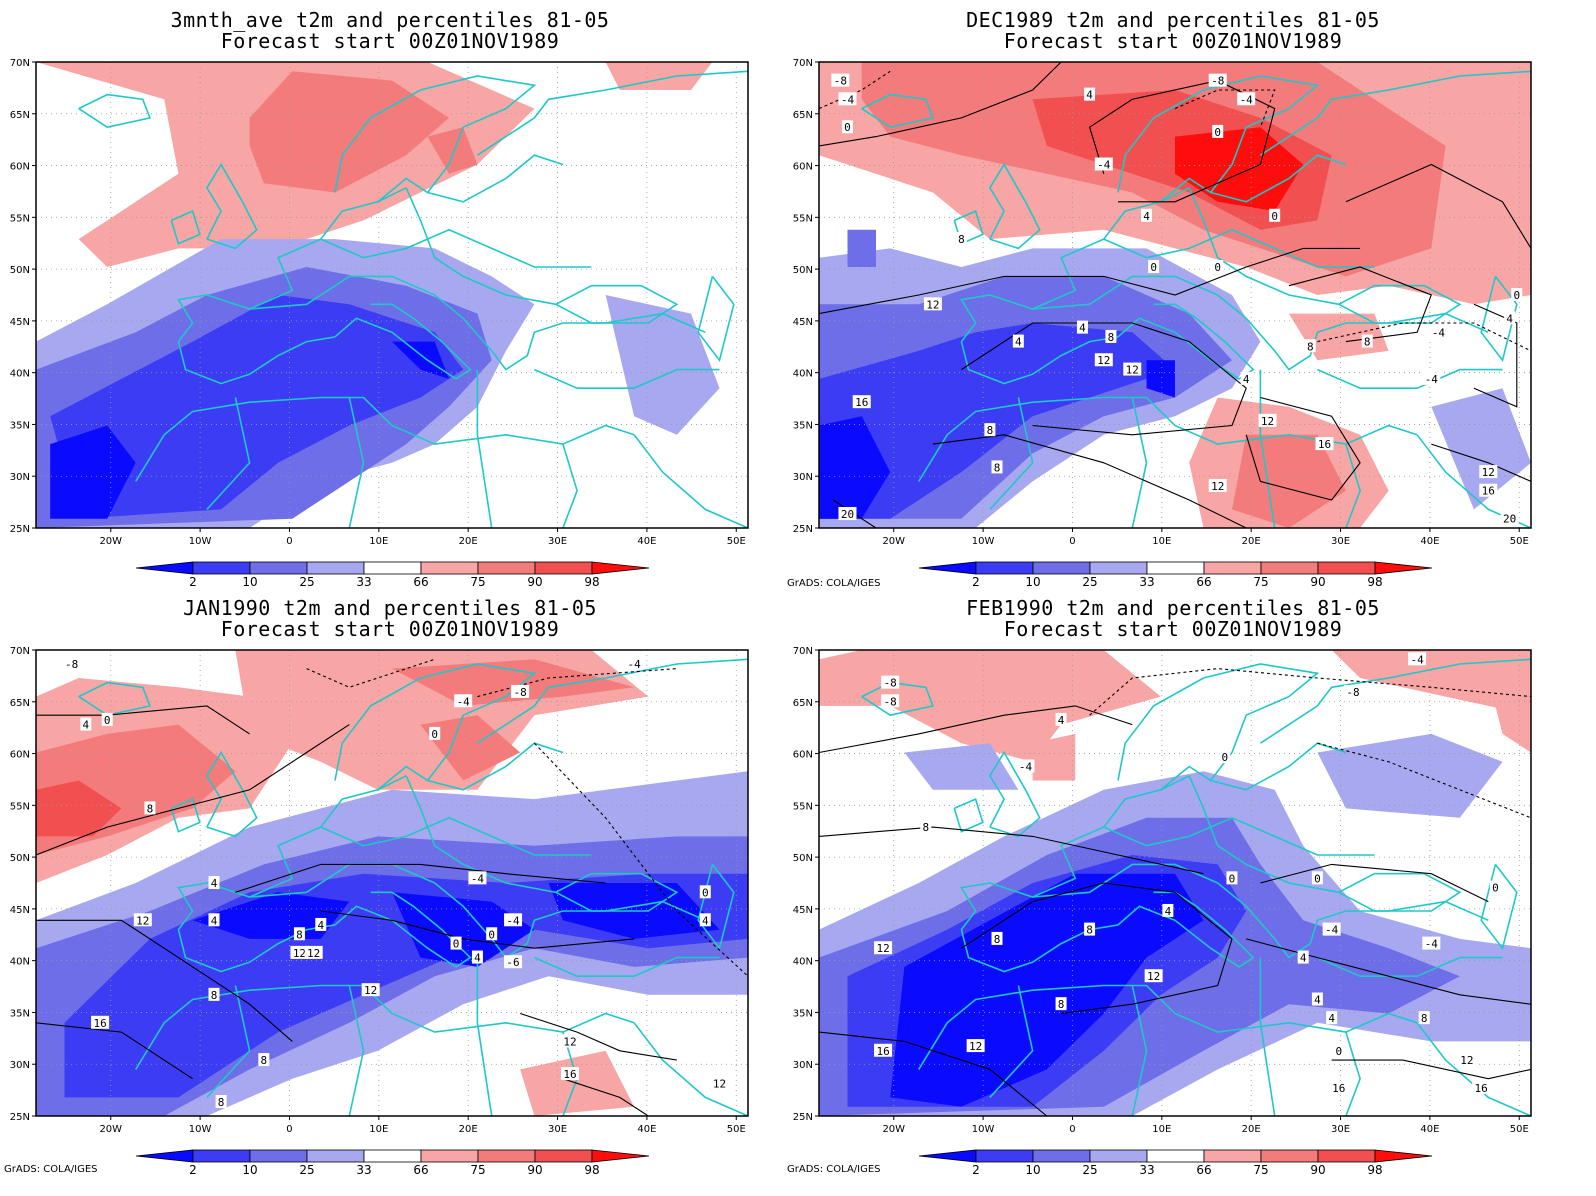 The image size is (1596, 1196). What do you see at coordinates (1317, 582) in the screenshot?
I see `colorbar-label: 90` at bounding box center [1317, 582].